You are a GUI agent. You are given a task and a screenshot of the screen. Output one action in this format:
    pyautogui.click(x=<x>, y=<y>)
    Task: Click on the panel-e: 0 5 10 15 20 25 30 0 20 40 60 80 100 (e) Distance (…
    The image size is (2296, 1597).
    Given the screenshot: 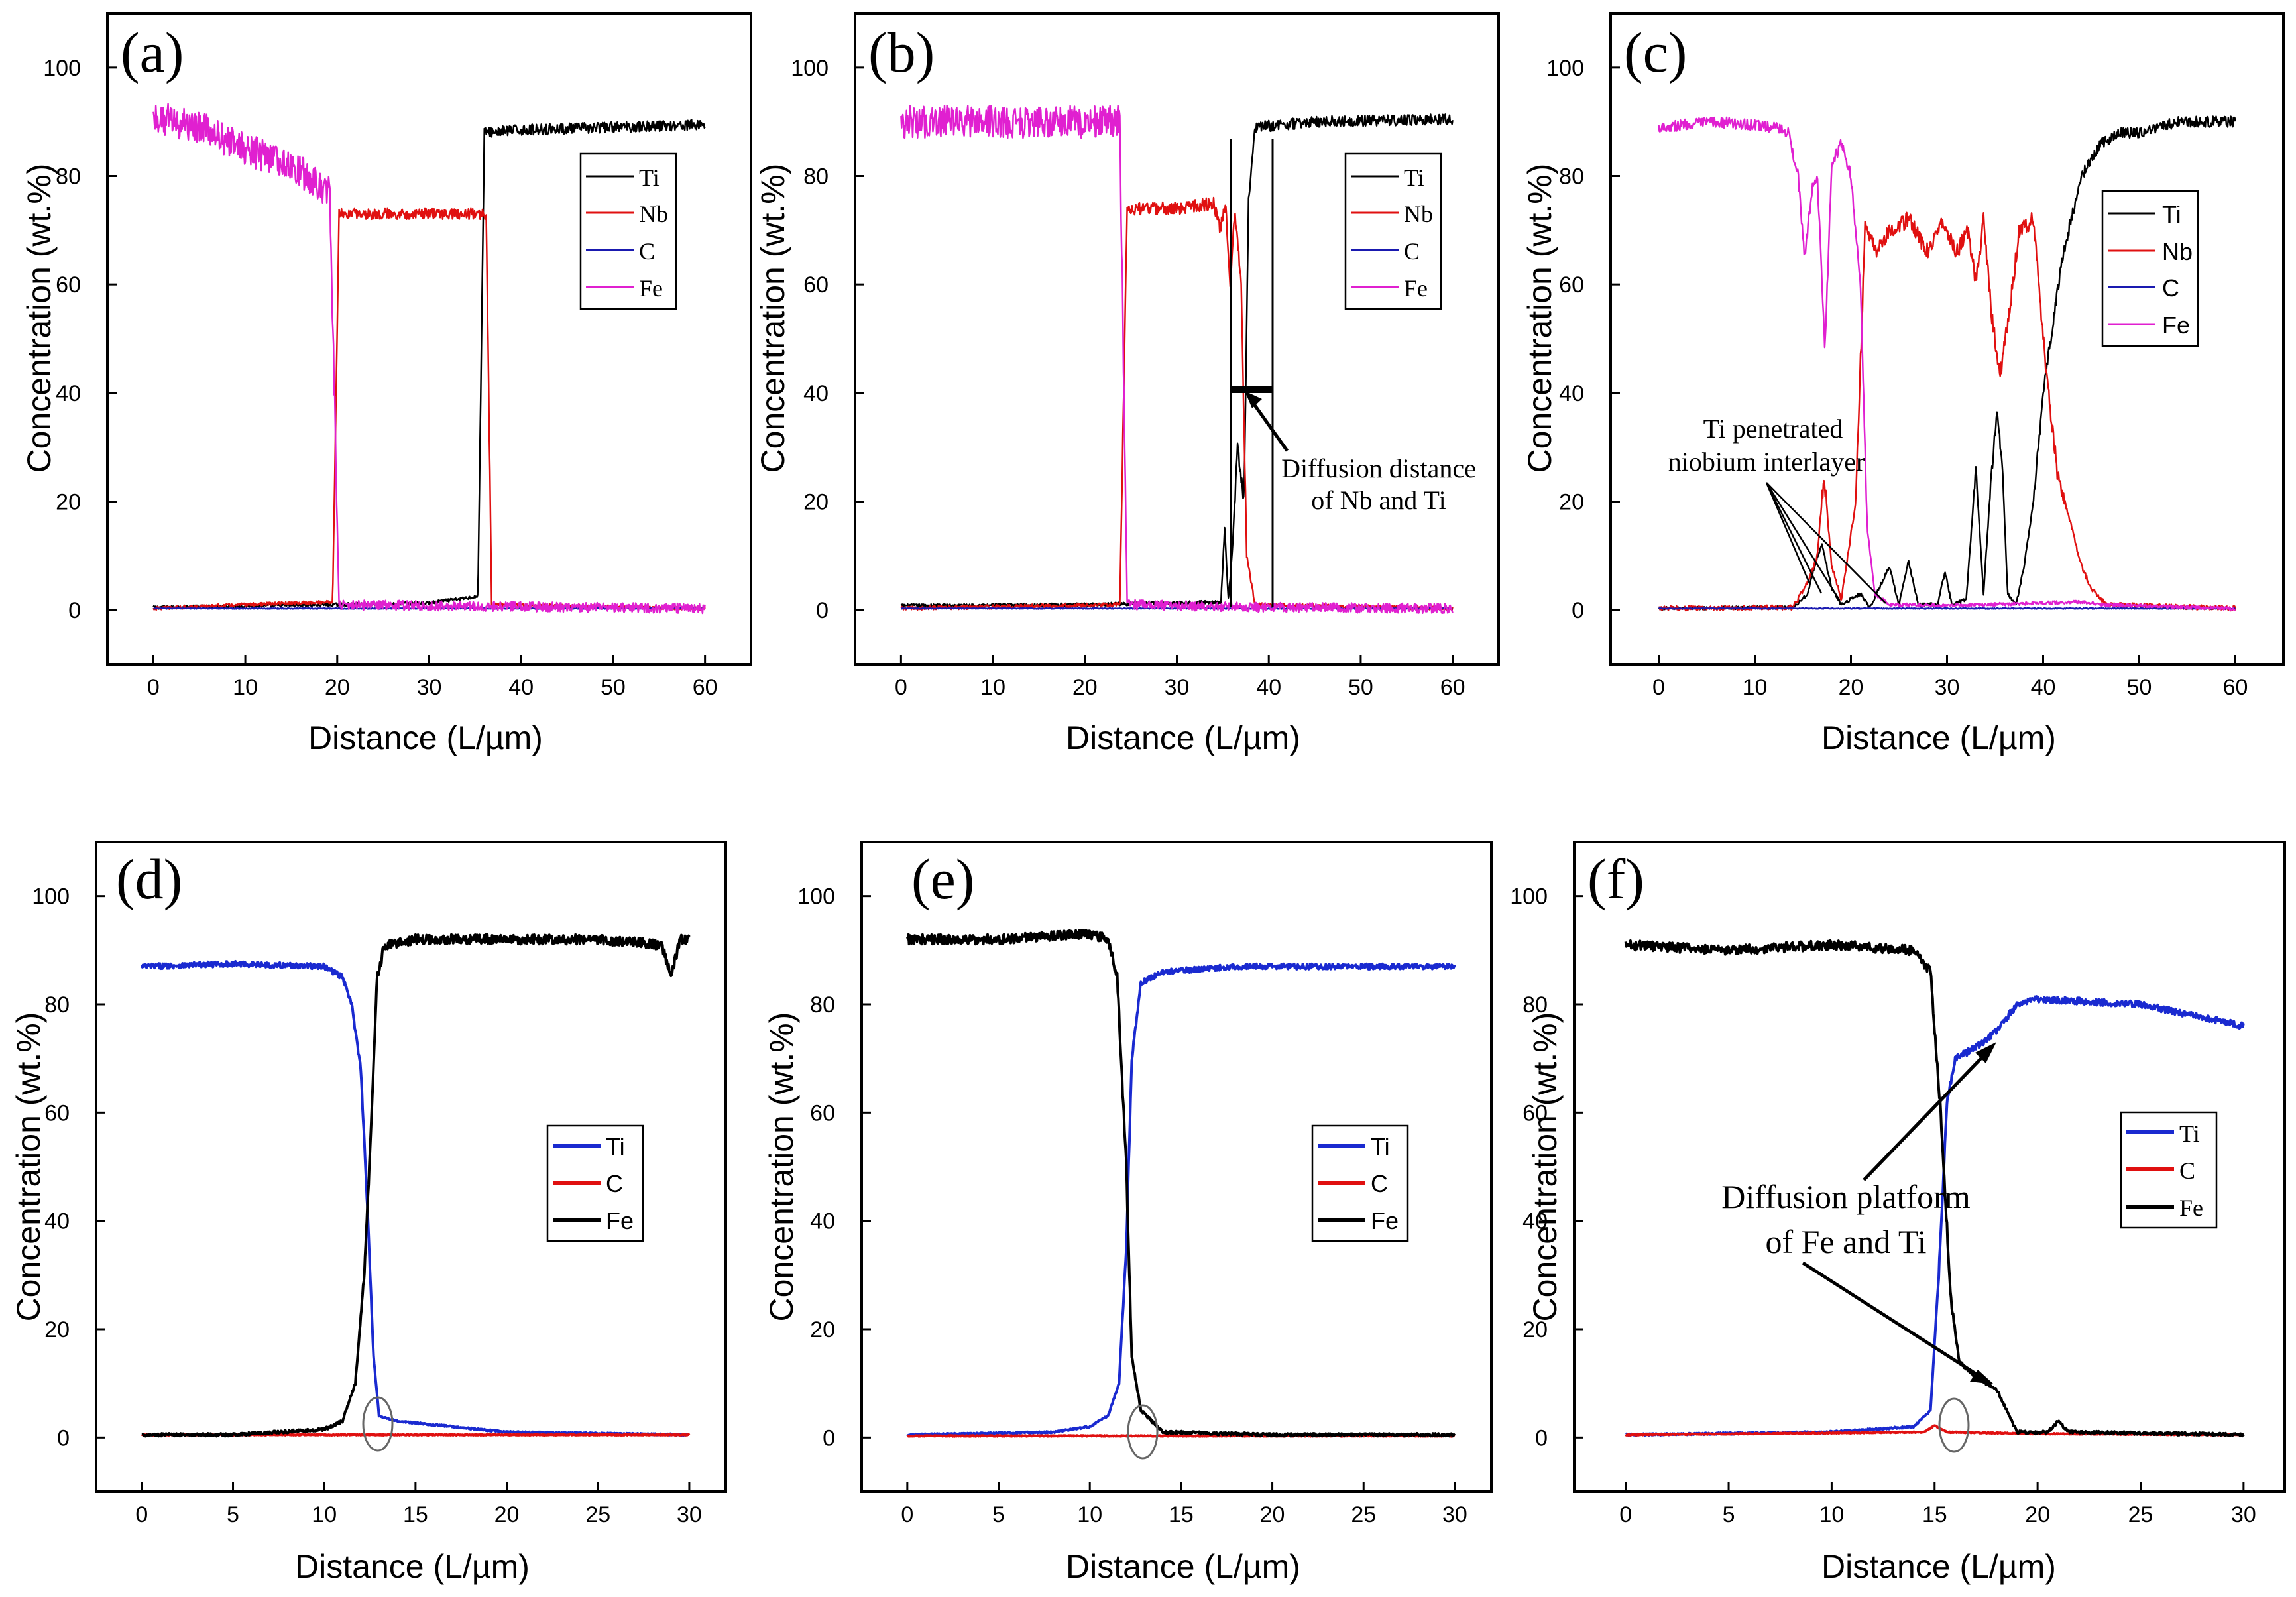 What is the action you would take?
    pyautogui.click(x=1128, y=1213)
    